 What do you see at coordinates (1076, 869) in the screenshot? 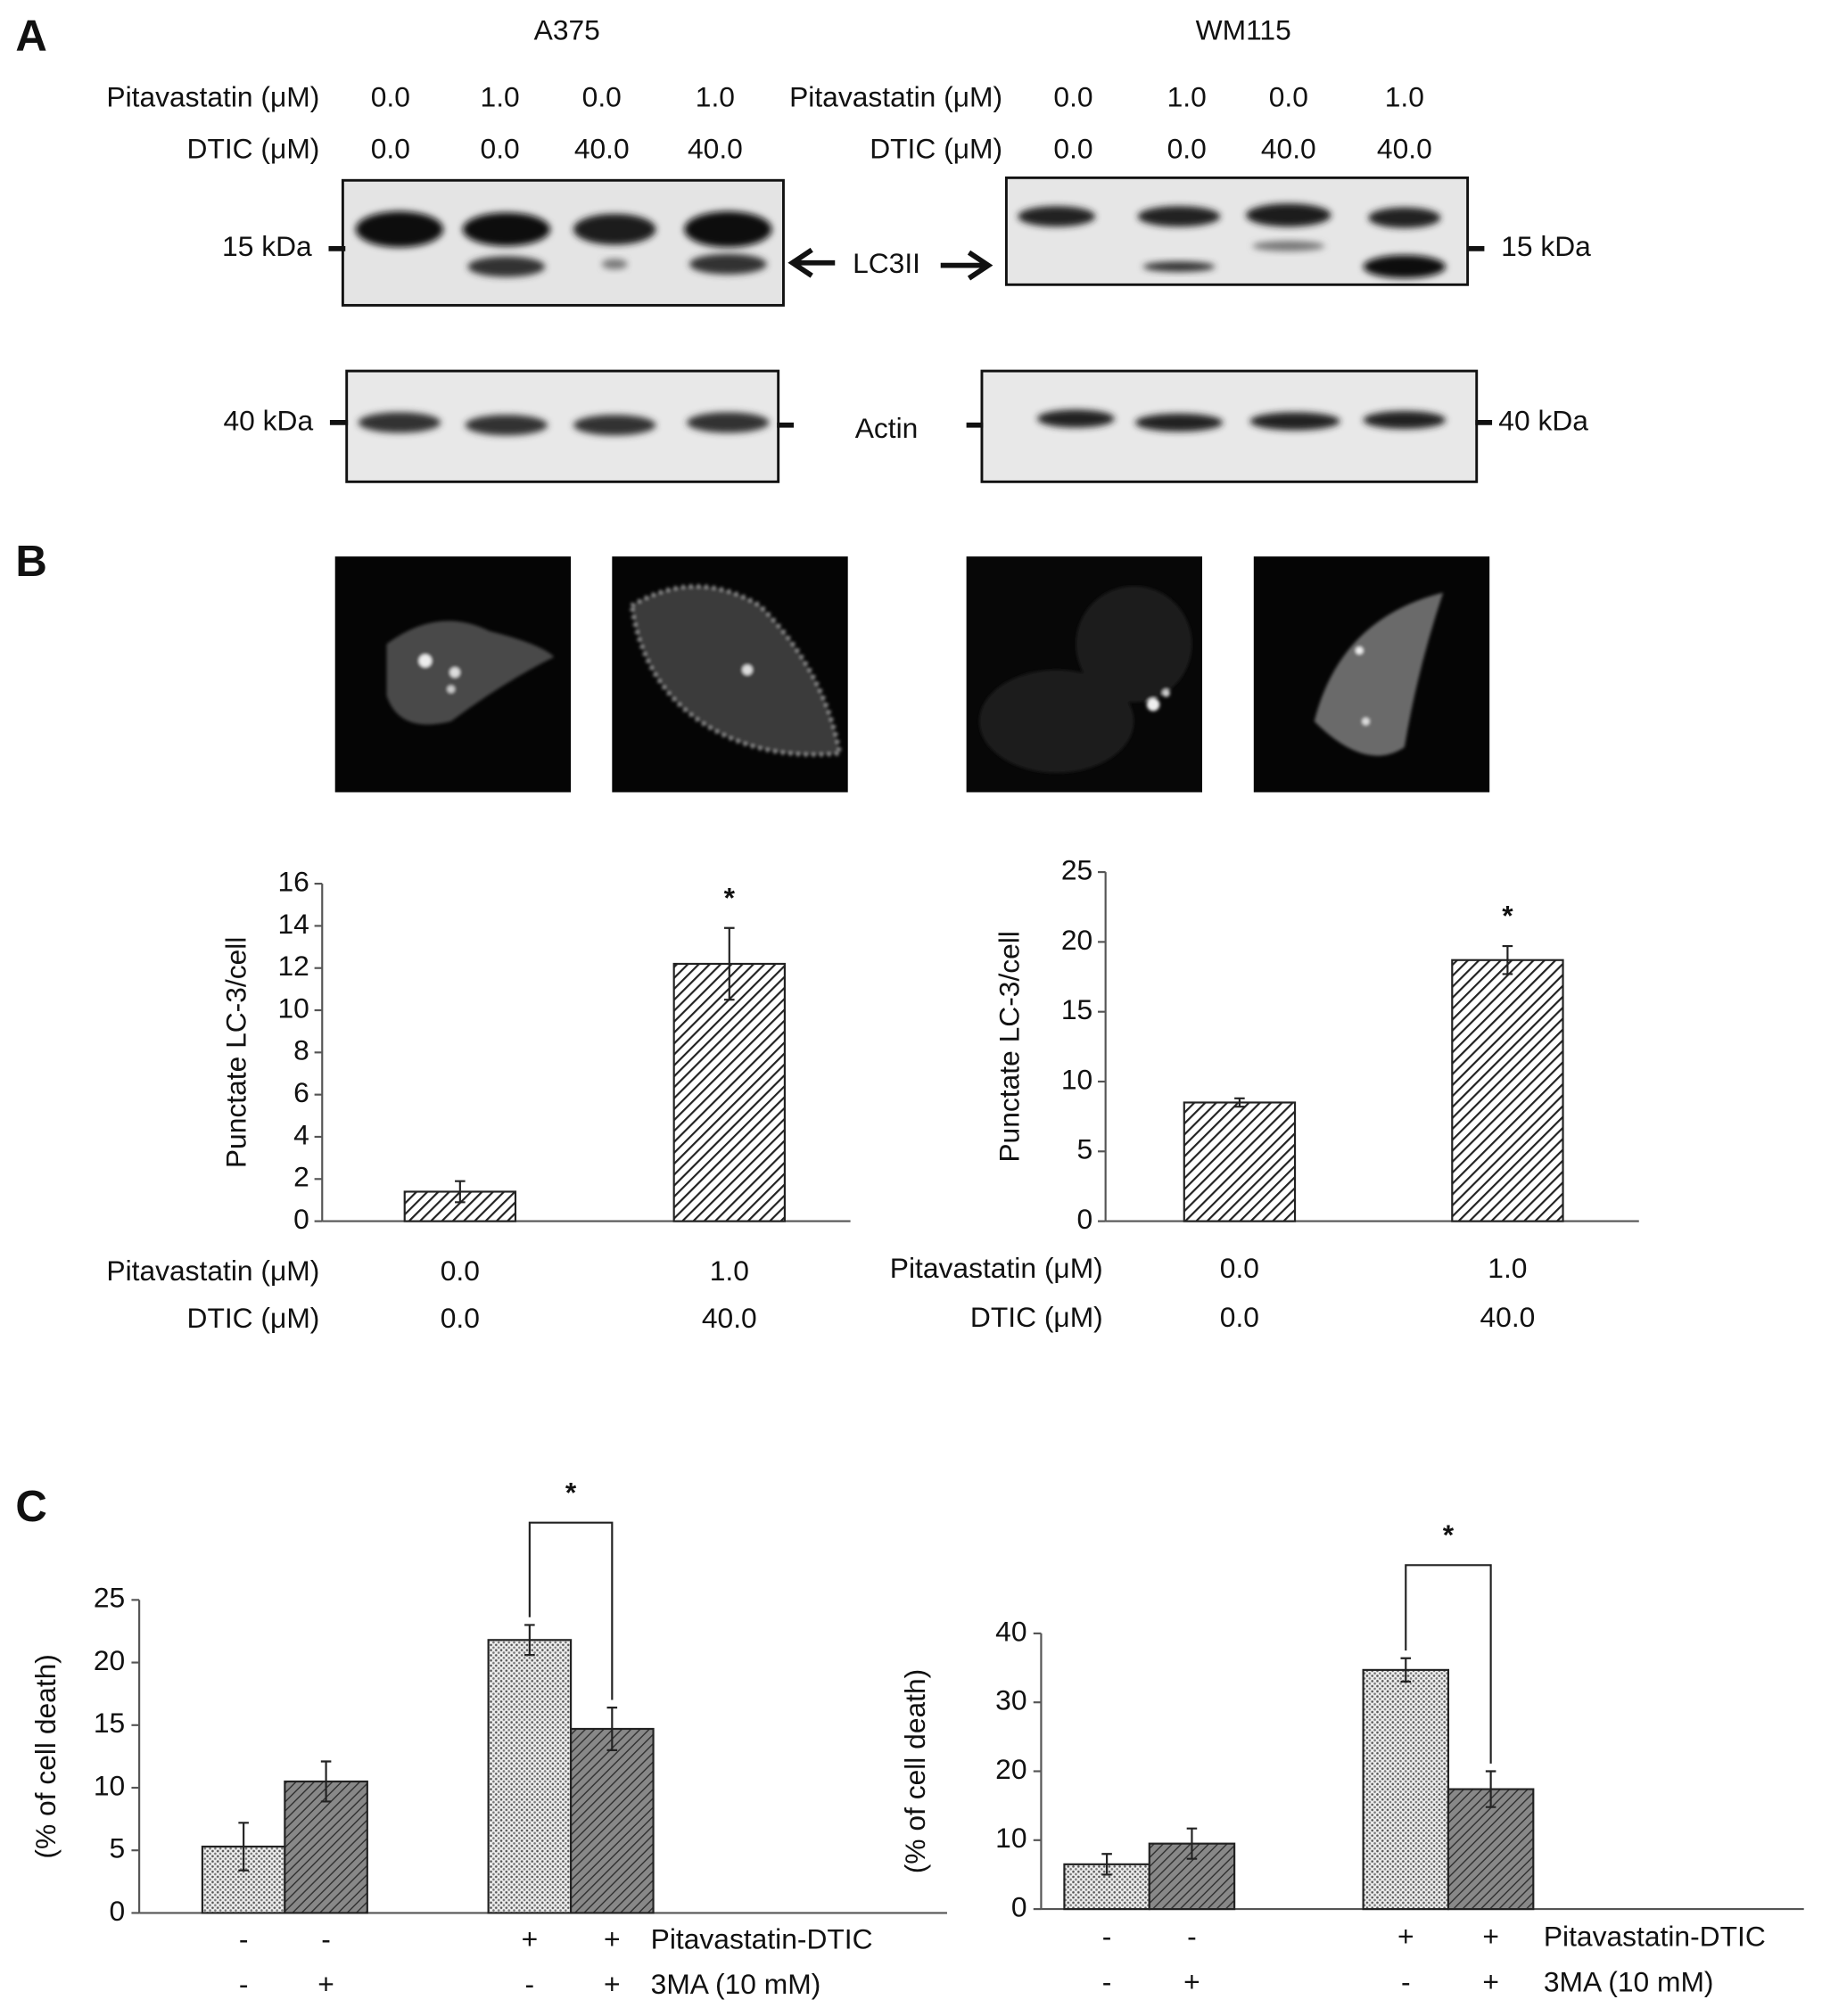
I see `y-tick-label: 25` at bounding box center [1076, 869].